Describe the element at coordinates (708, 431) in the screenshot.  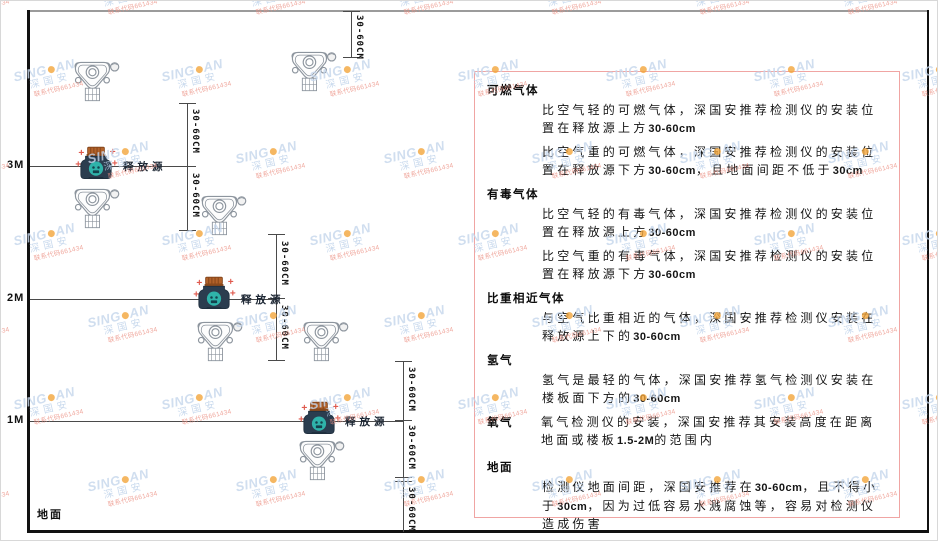
I see `panel-paragraph: 氧气检测仪的安装，深国安推荐其安装高度在距离地面或楼板1.5-2M的范围内` at that location.